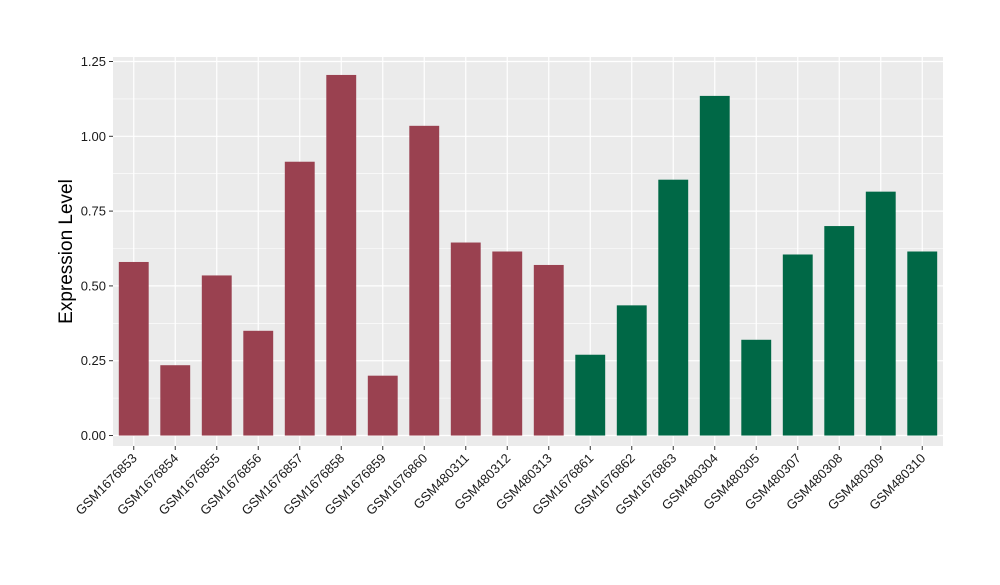  I want to click on bar-GSM480307, so click(797, 345).